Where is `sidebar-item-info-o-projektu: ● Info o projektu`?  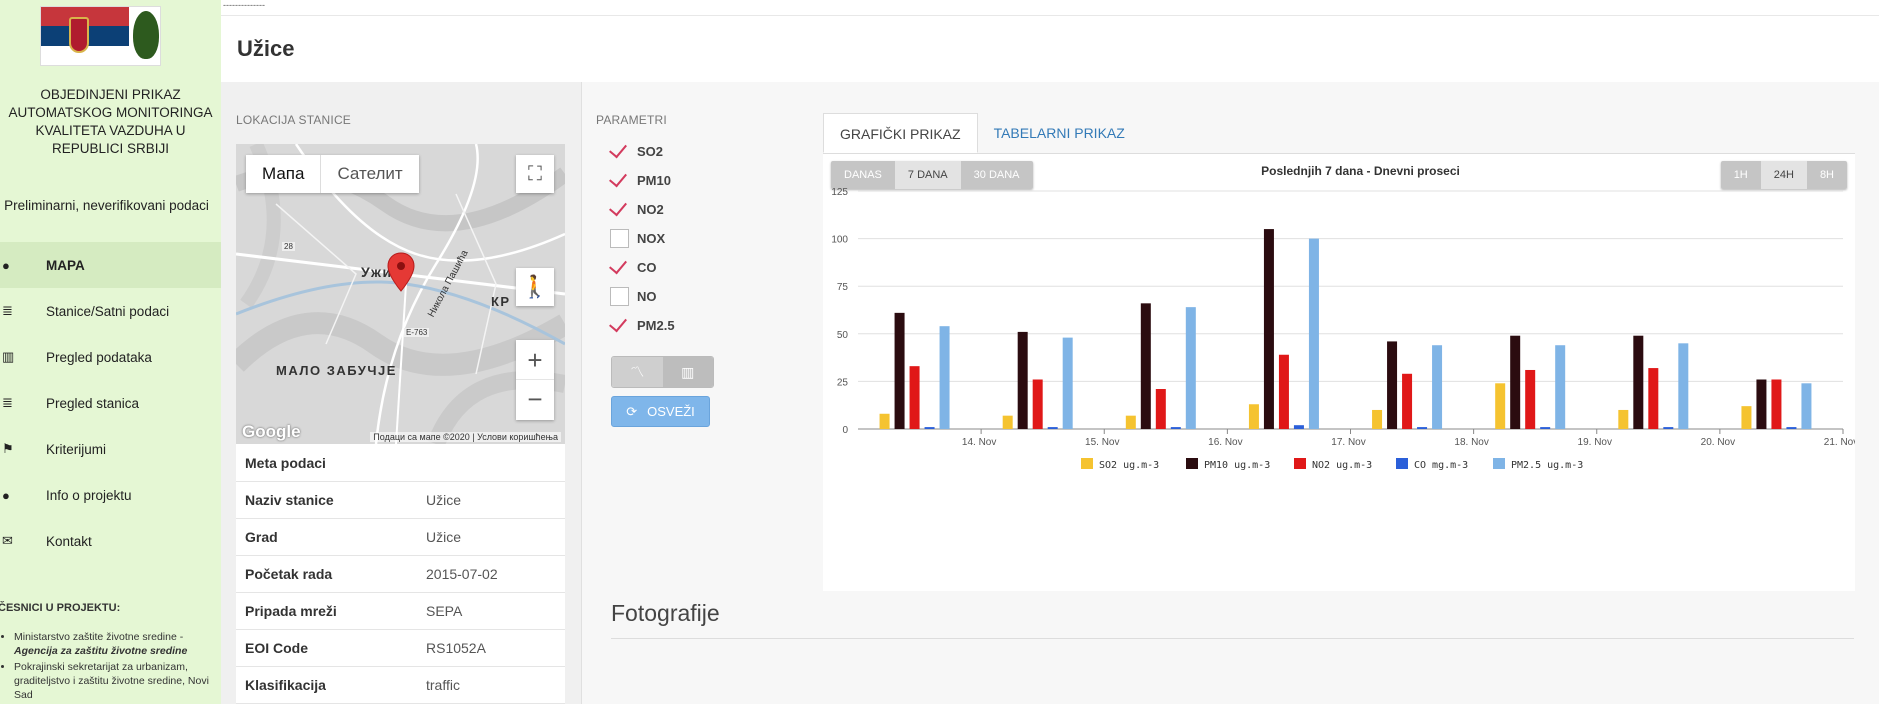
sidebar-item-info-o-projektu: ● Info o projektu is located at coordinates (110, 495).